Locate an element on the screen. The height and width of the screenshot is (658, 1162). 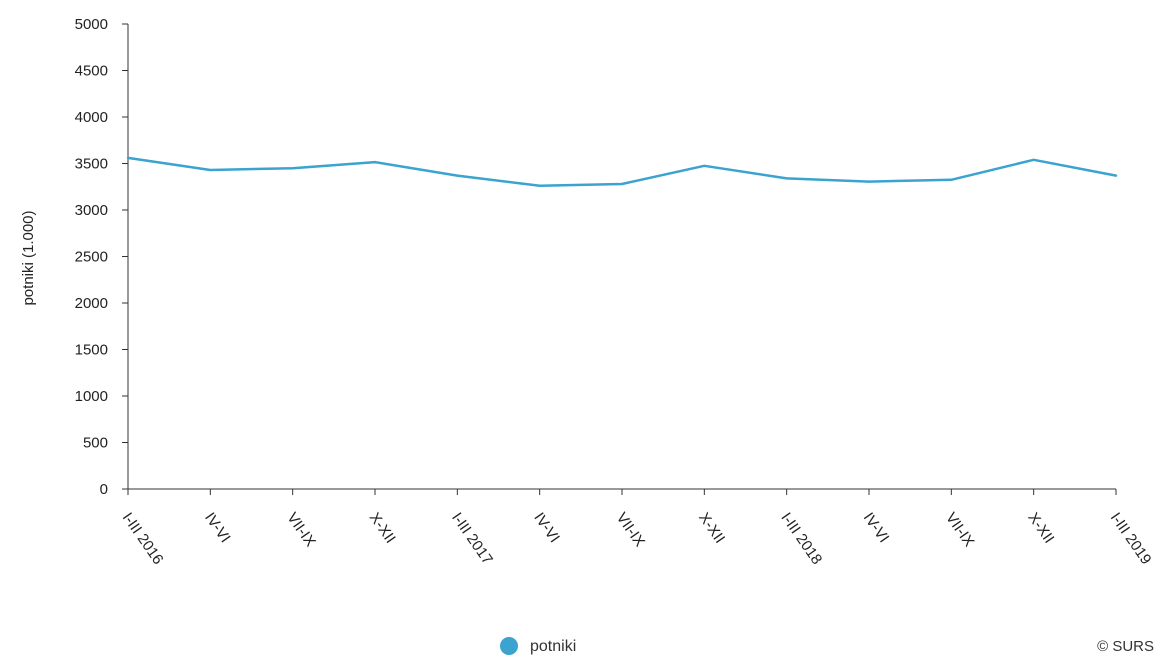
y-tick-label: 2000 is located at coordinates (91, 303).